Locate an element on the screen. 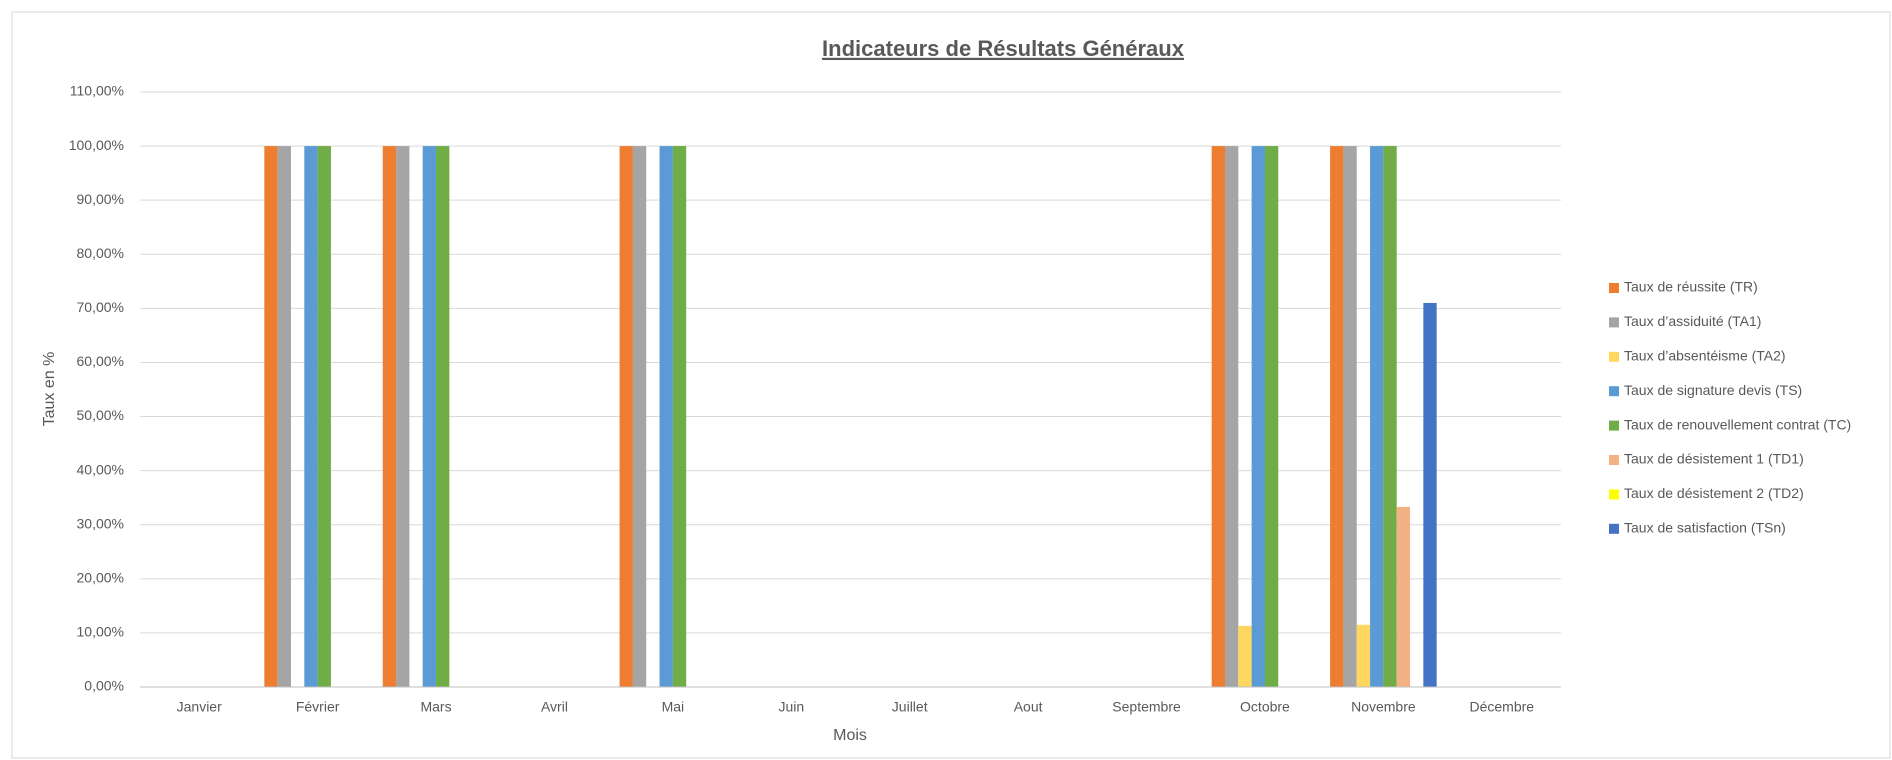 The image size is (1892, 760). x-tick-label: Novembre is located at coordinates (1383, 707).